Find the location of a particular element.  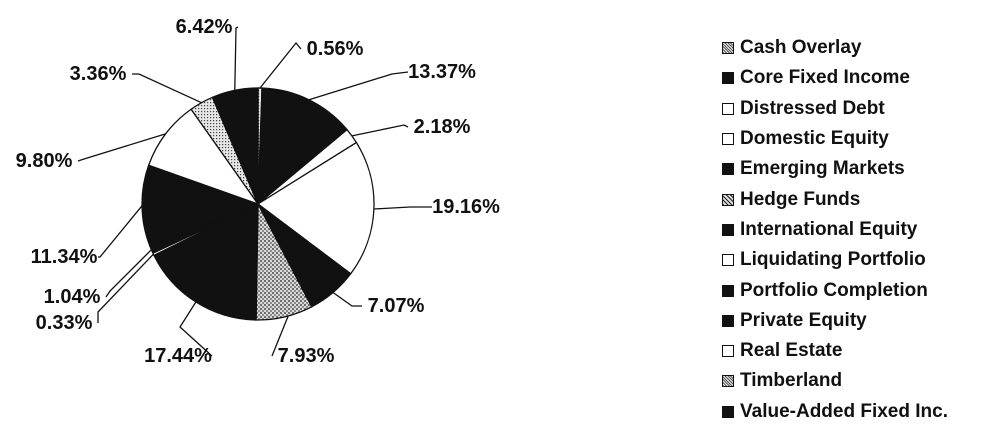

legend-label: Portfolio Completion is located at coordinates (834, 290).